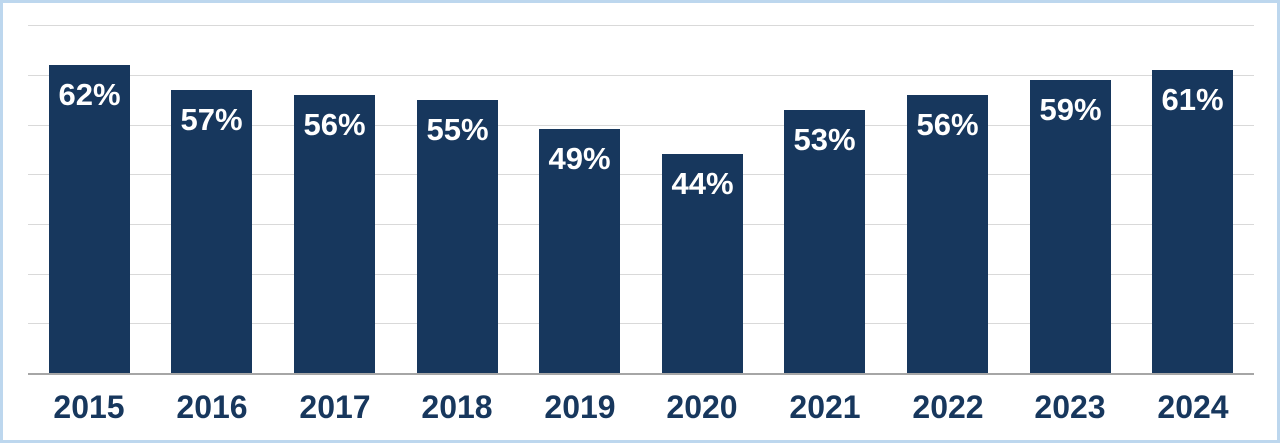 The width and height of the screenshot is (1280, 443). What do you see at coordinates (580, 407) in the screenshot?
I see `x-tick-label-2019: 2019` at bounding box center [580, 407].